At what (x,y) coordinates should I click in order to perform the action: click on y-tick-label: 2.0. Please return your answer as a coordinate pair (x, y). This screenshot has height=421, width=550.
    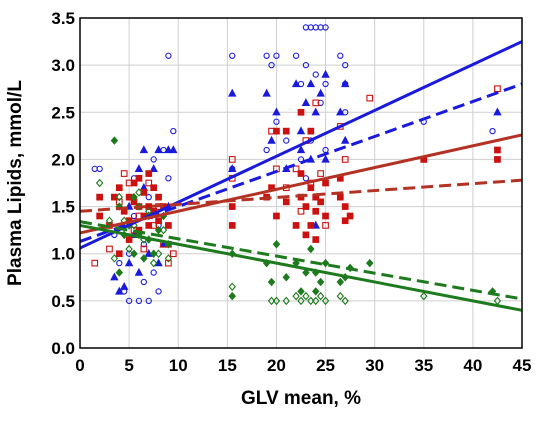
    Looking at the image, I should click on (63, 159).